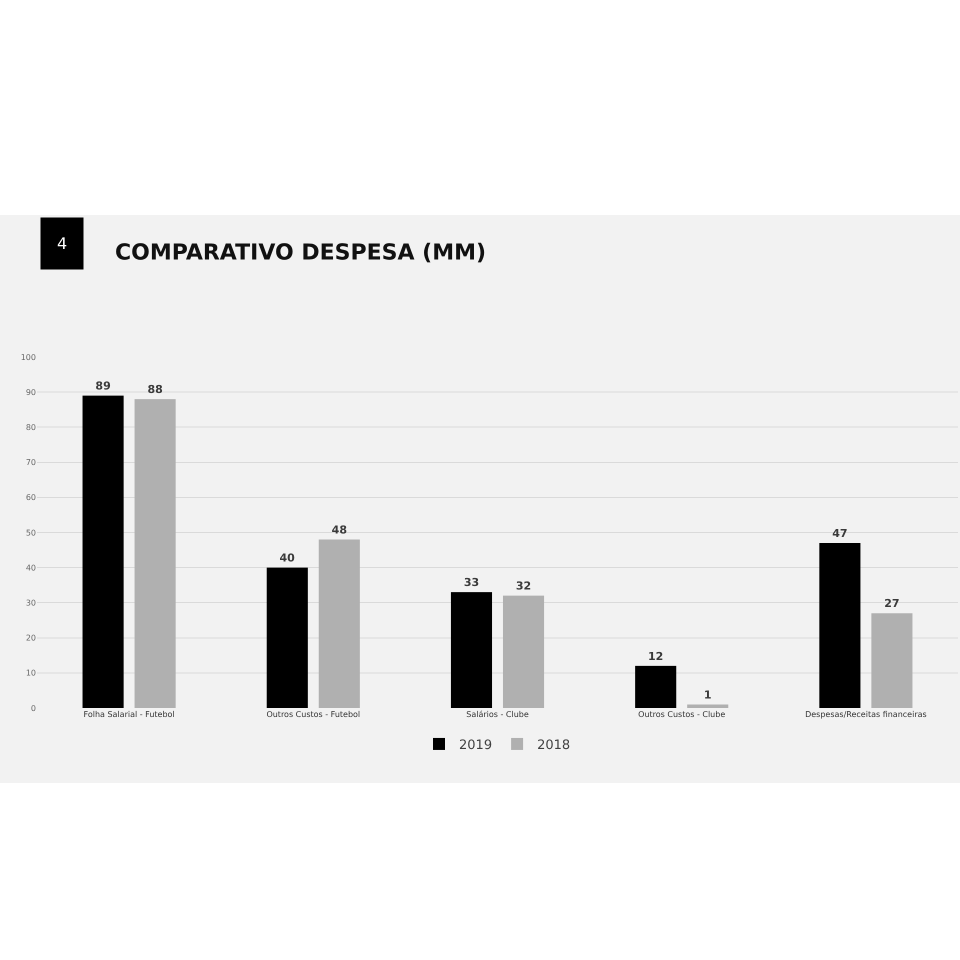 Image resolution: width=960 pixels, height=960 pixels. What do you see at coordinates (155, 389) in the screenshot?
I see `data-label: 88` at bounding box center [155, 389].